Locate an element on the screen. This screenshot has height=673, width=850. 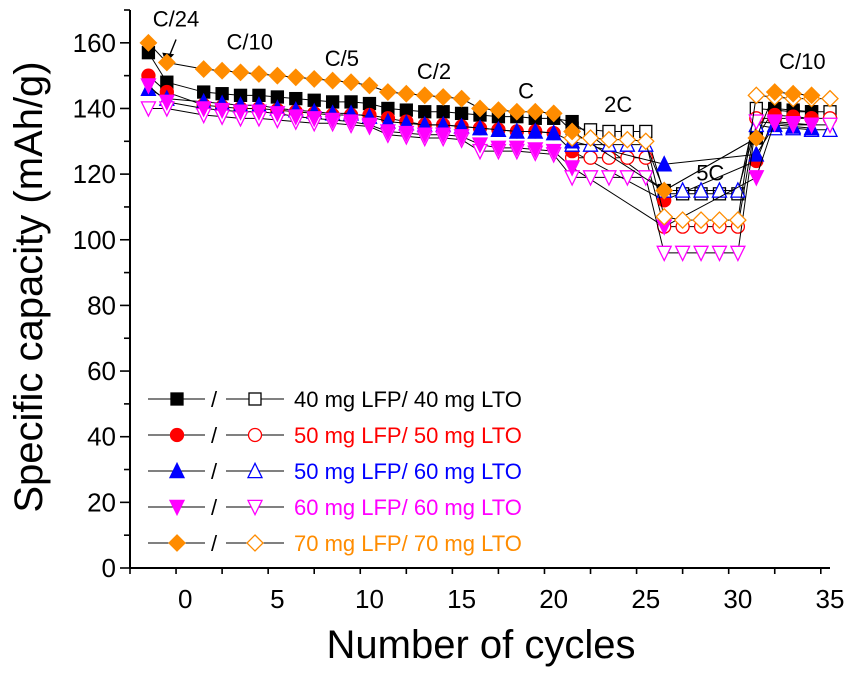
rate-label: C/24 is located at coordinates (176, 18).